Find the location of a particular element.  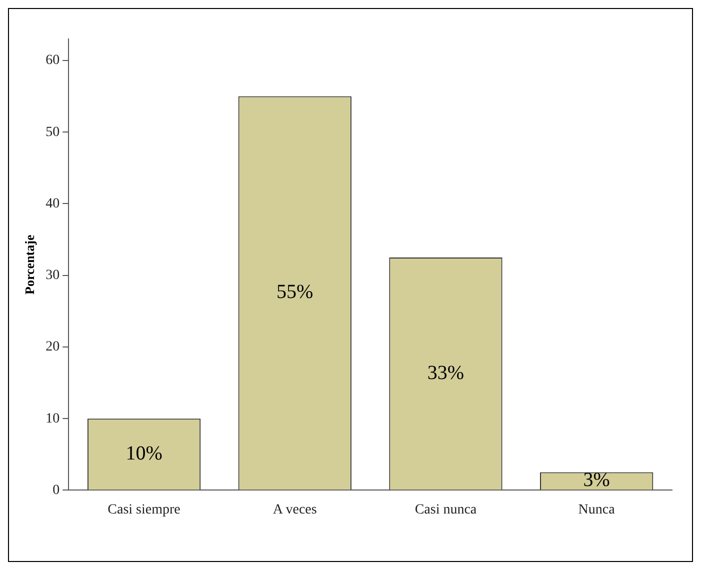

x-tick-label: A veces is located at coordinates (294, 510).